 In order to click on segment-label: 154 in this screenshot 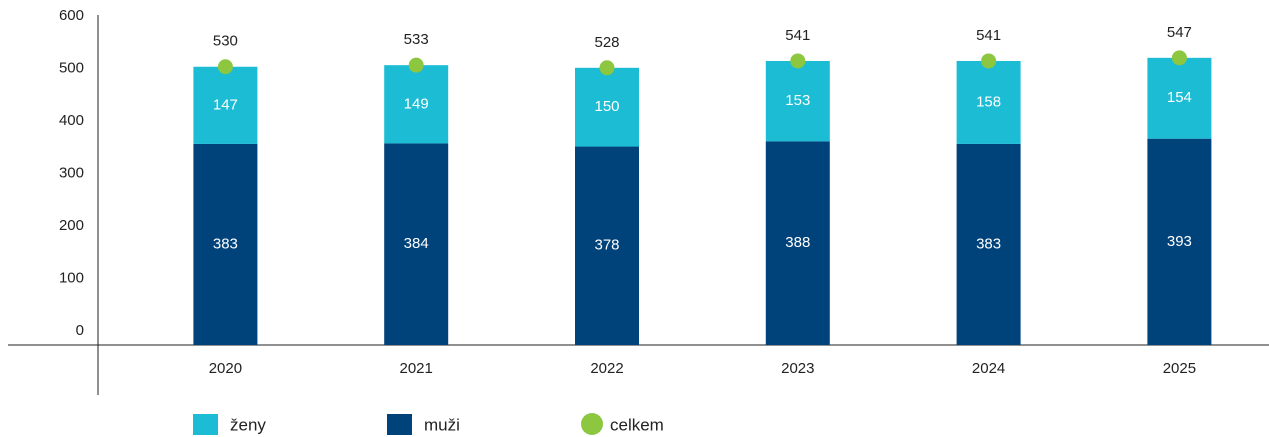, I will do `click(1179, 97)`.